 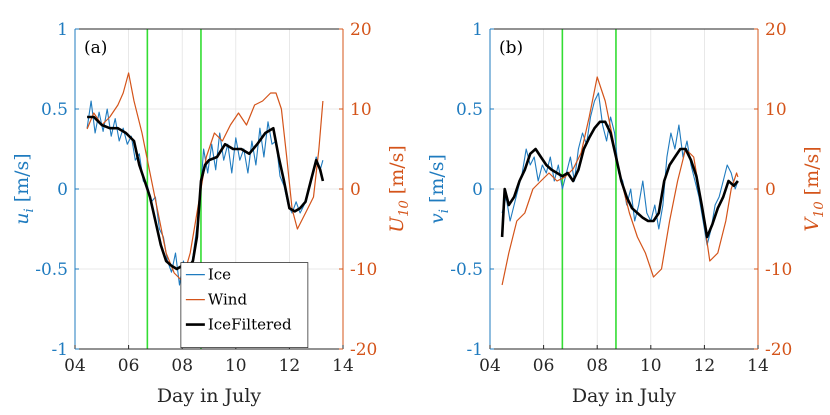 I want to click on y-left-axis-label: ui [m/s], so click(x=24, y=188).